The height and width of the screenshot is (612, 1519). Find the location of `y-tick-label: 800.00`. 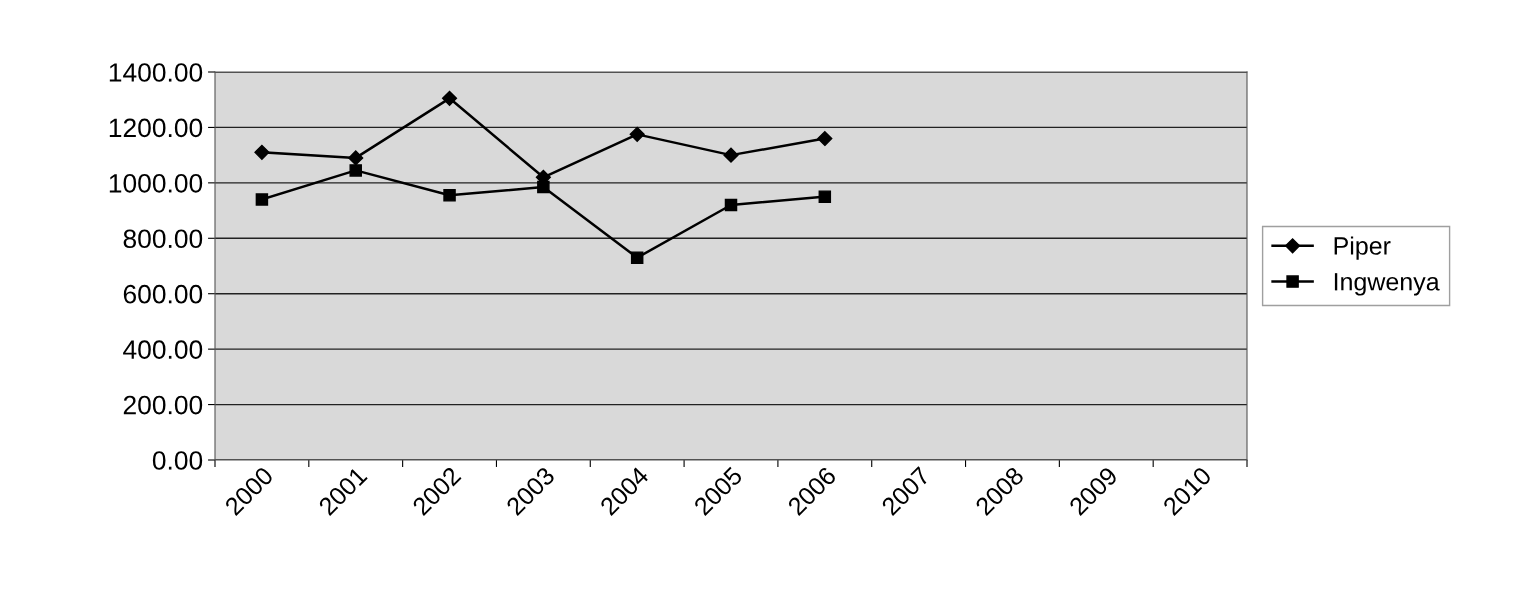

y-tick-label: 800.00 is located at coordinates (163, 239).